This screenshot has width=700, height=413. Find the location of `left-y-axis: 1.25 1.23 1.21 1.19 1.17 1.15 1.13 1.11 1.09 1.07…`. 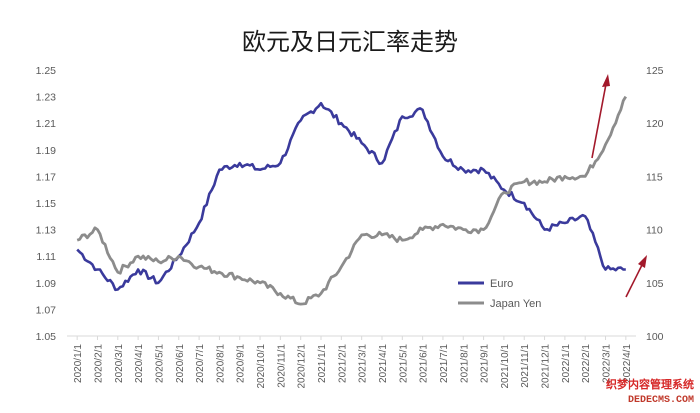

left-y-axis: 1.25 1.23 1.21 1.19 1.17 1.15 1.13 1.11 1.09 1.07… is located at coordinates (46, 204).